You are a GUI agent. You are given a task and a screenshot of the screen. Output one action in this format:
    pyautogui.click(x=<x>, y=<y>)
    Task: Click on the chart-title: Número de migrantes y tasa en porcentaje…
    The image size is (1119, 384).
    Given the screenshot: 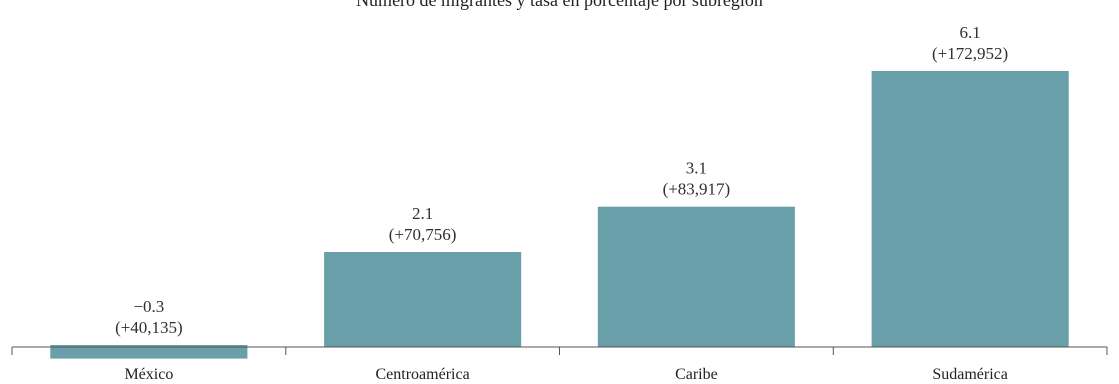 What is the action you would take?
    pyautogui.click(x=559, y=5)
    